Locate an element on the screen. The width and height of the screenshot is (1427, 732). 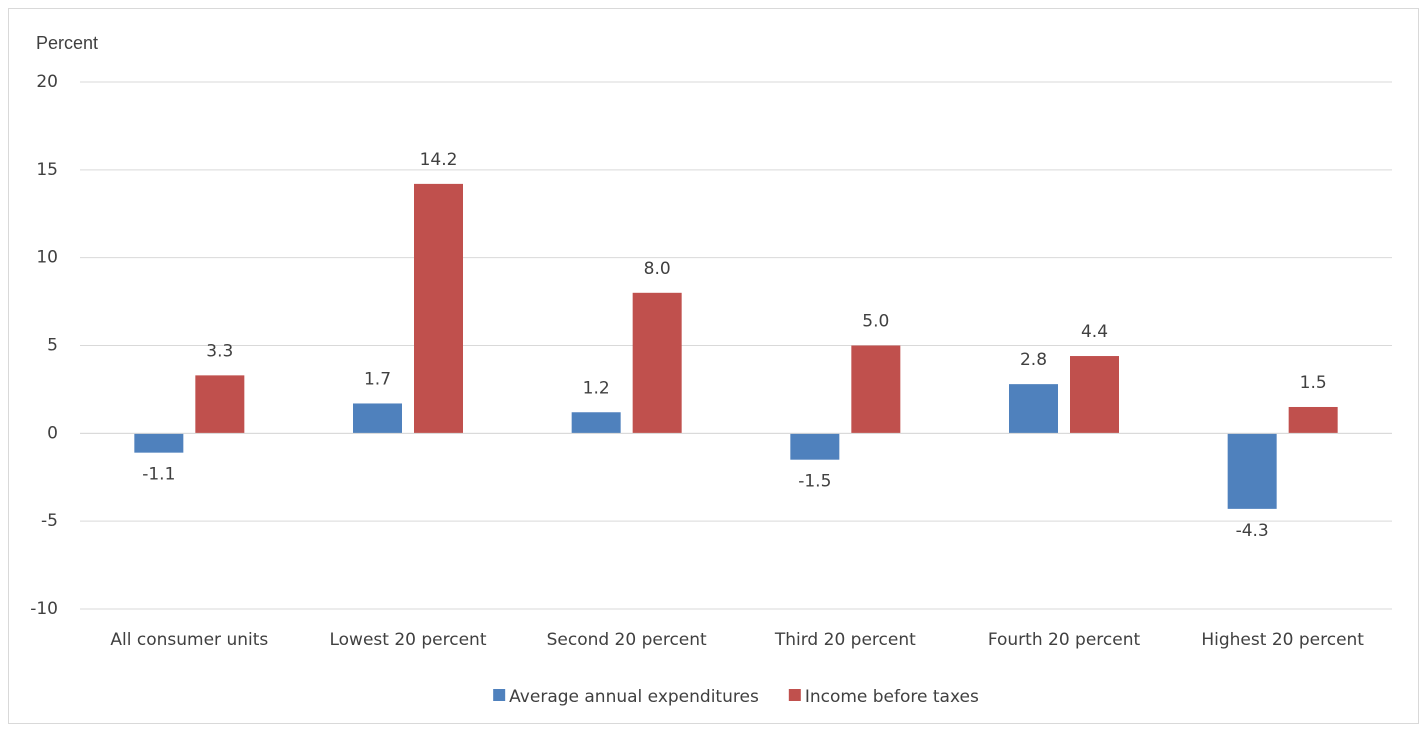
y-tick-label: 5 is located at coordinates (52, 346).